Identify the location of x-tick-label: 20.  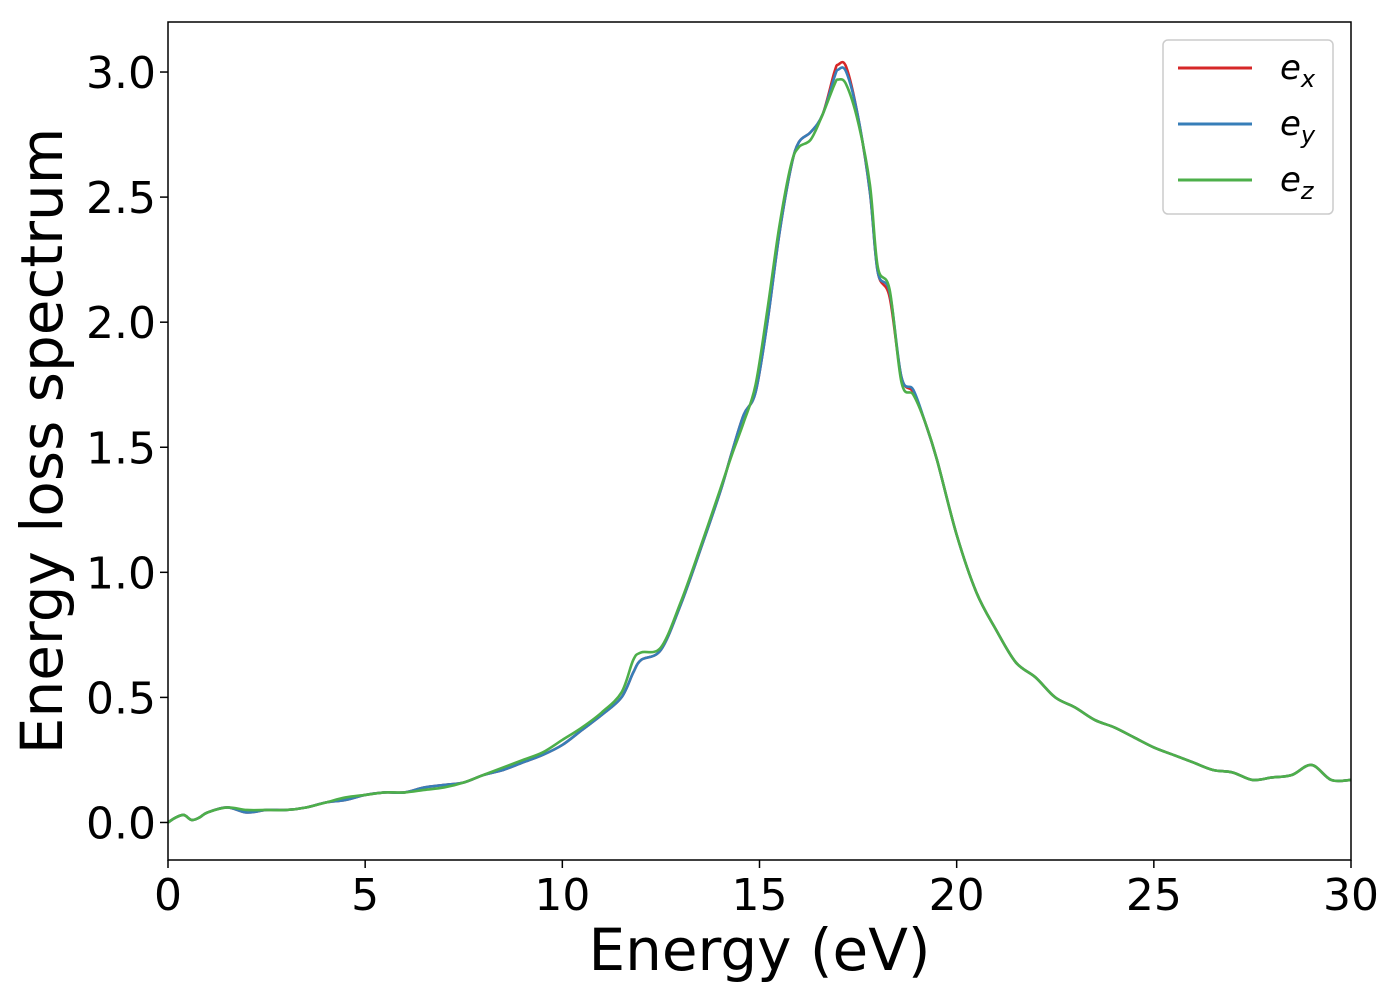
(957, 895).